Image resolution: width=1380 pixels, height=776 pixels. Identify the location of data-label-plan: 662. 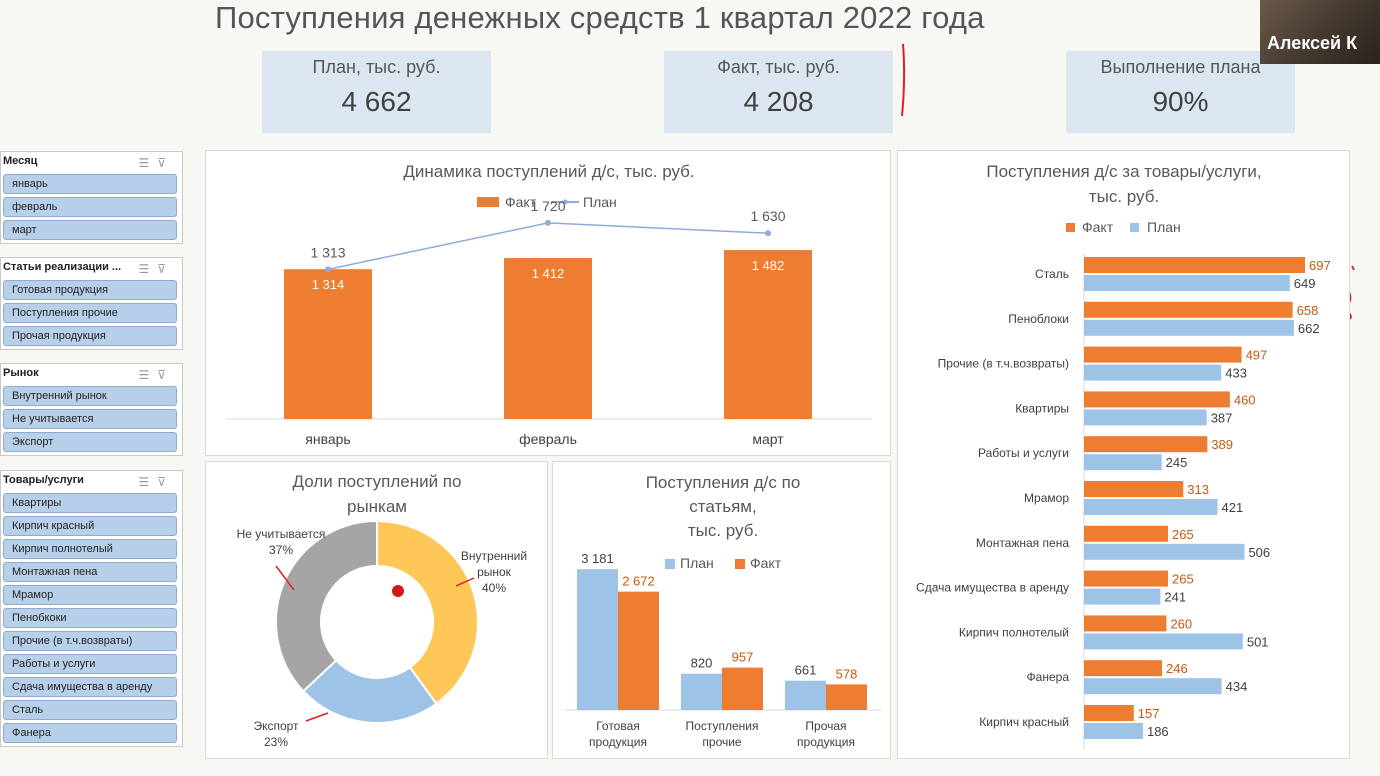
(1309, 328).